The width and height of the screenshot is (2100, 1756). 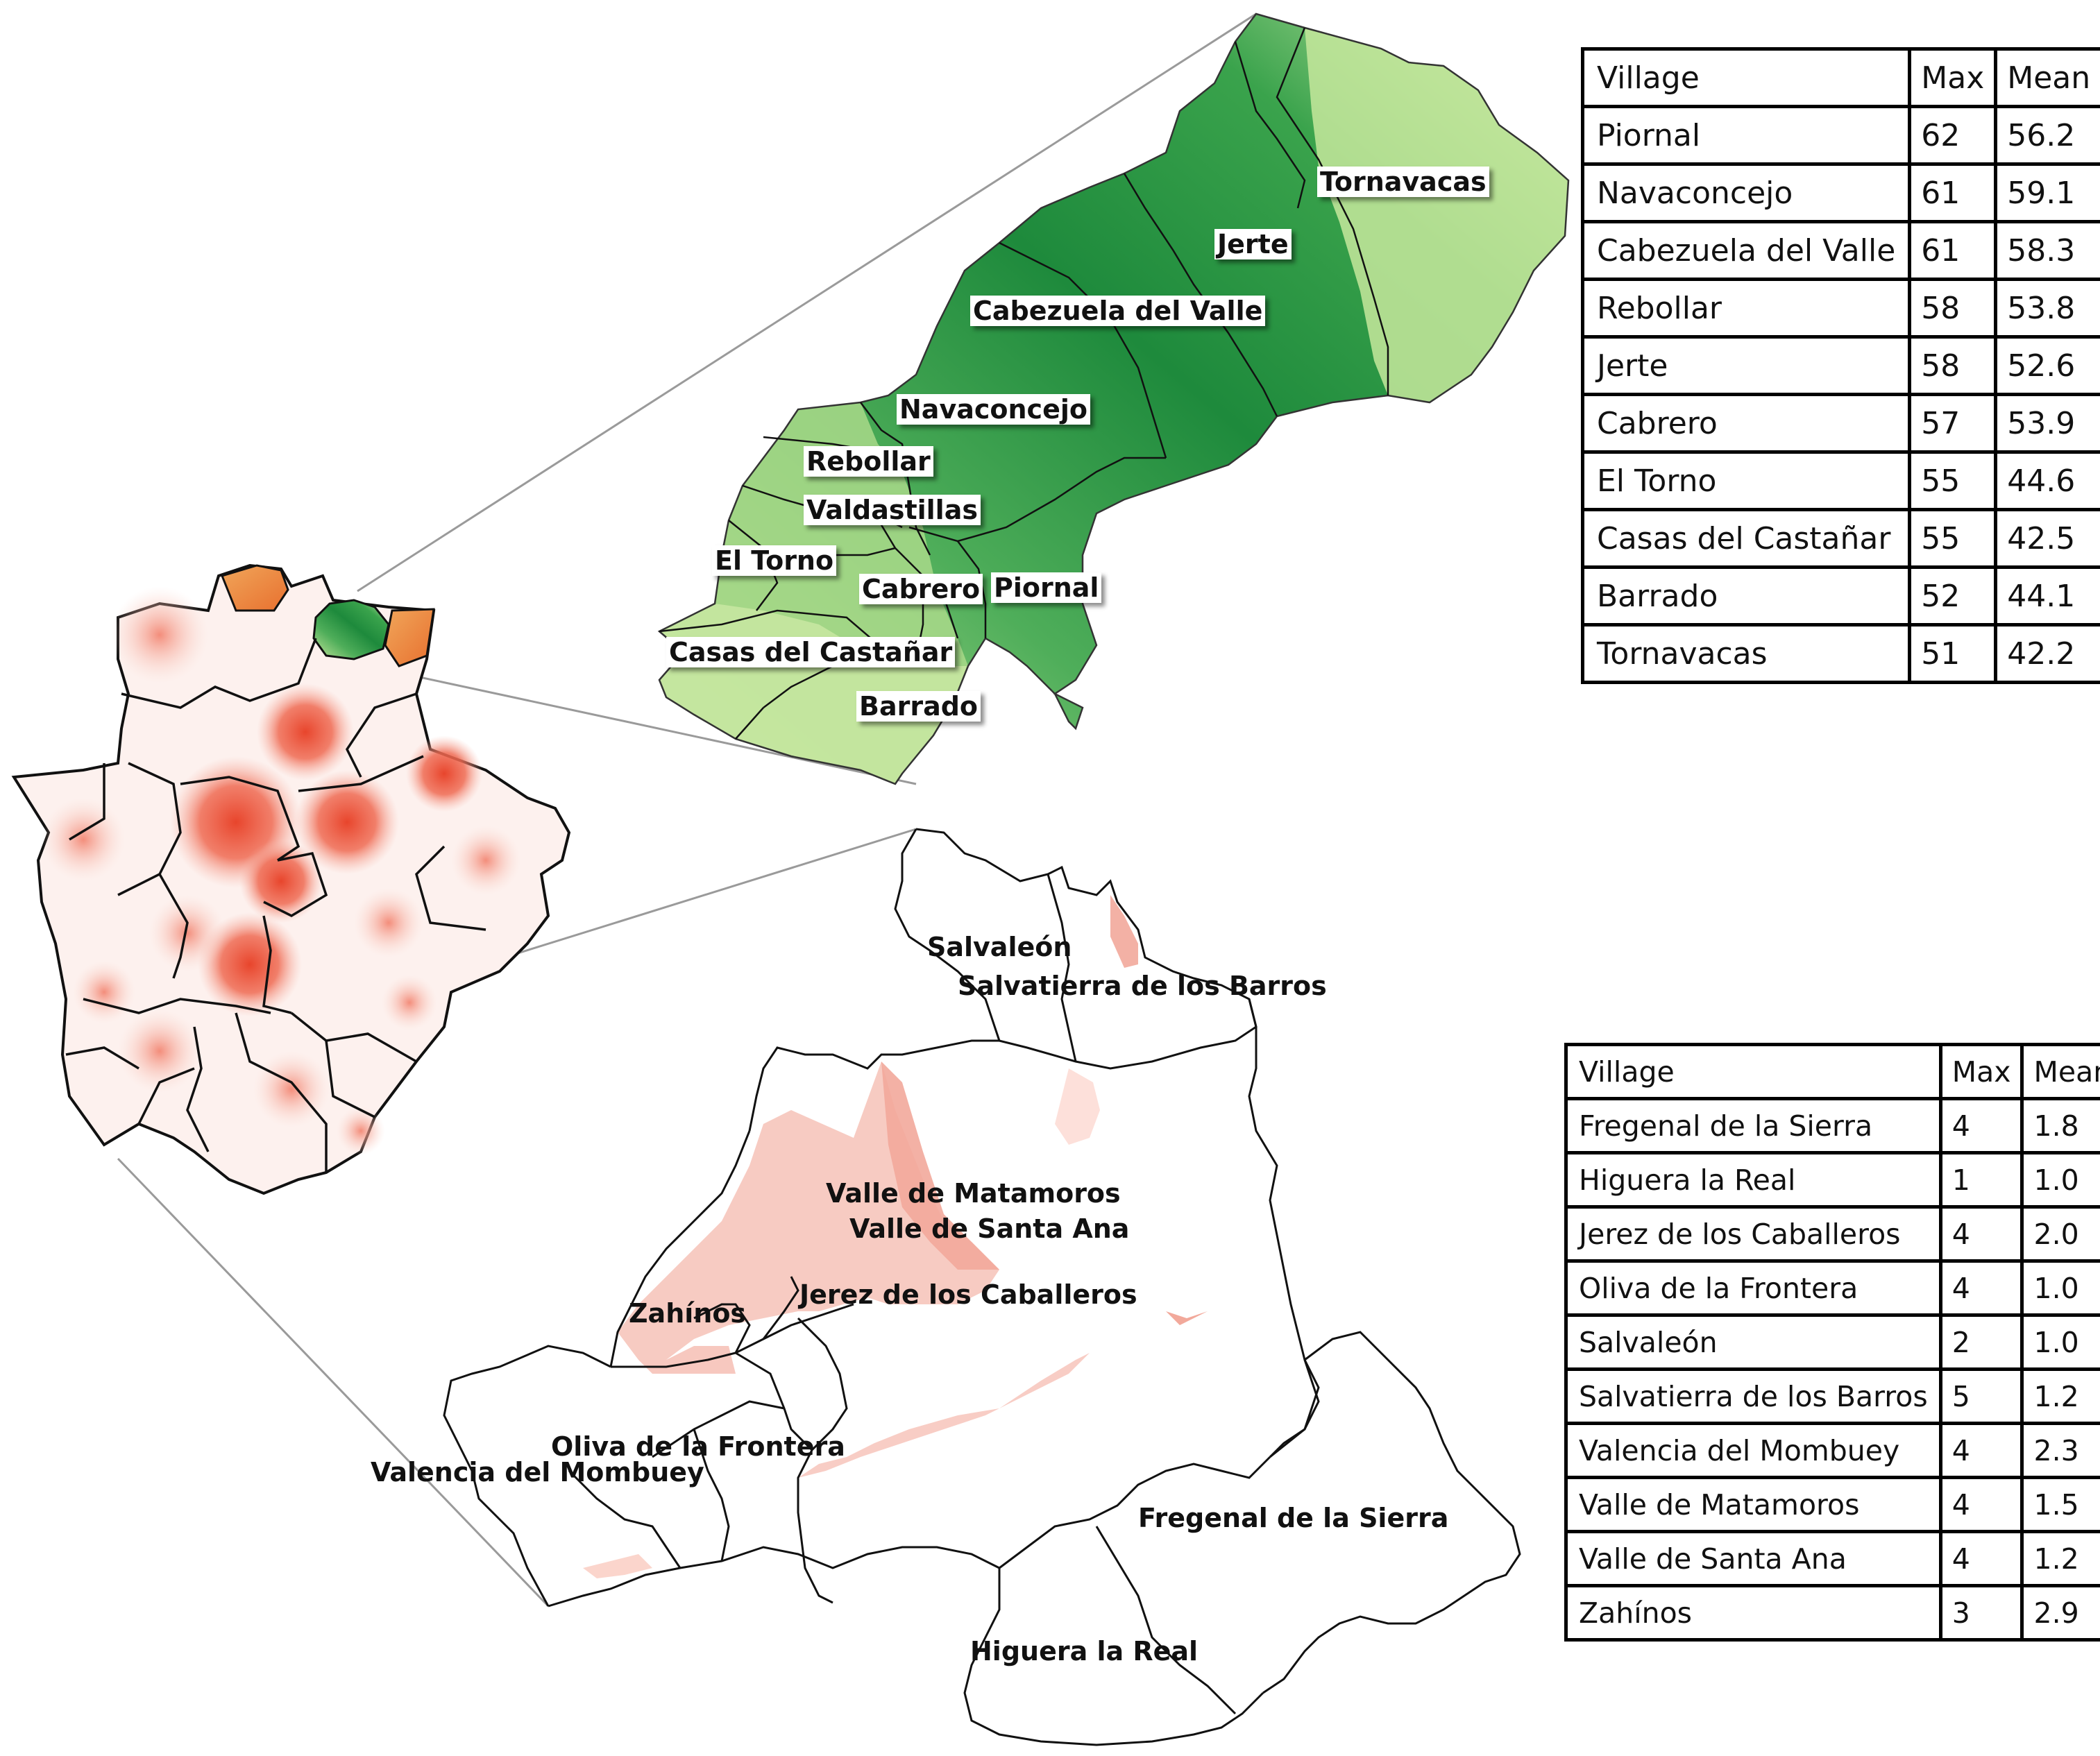 I want to click on cell-mean: 1.8, so click(x=2060, y=1125).